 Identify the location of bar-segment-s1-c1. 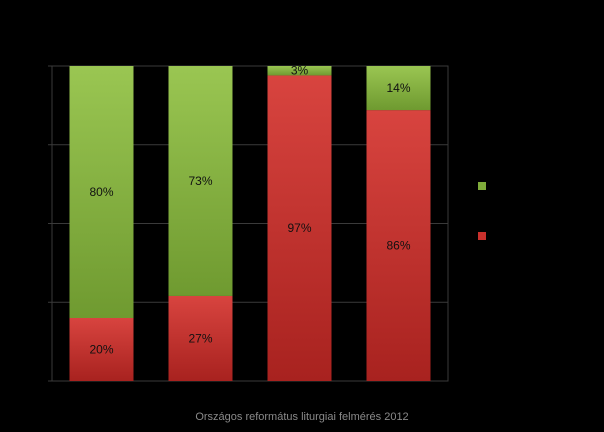
(200, 181).